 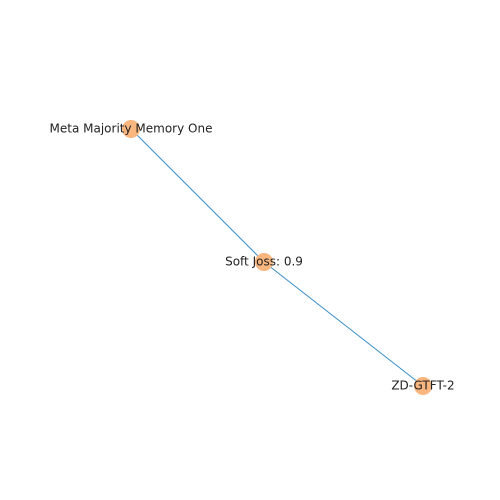 What do you see at coordinates (343, 324) in the screenshot?
I see `edge-soft-zd` at bounding box center [343, 324].